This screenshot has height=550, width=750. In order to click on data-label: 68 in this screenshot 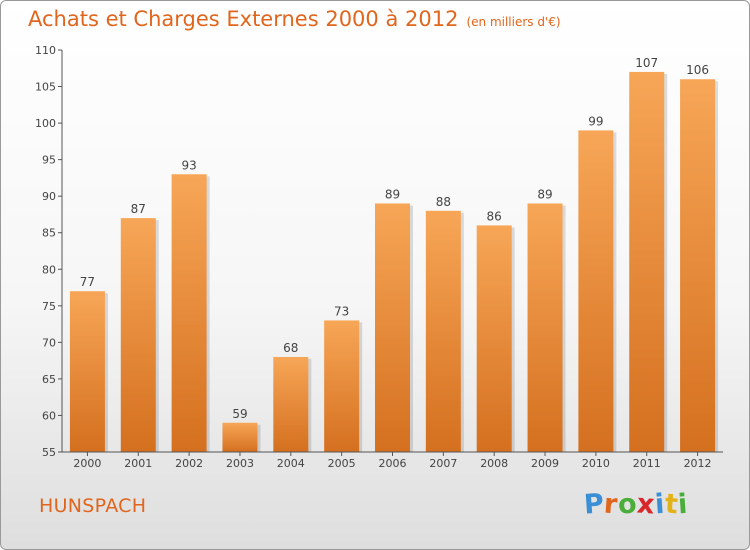, I will do `click(290, 348)`.